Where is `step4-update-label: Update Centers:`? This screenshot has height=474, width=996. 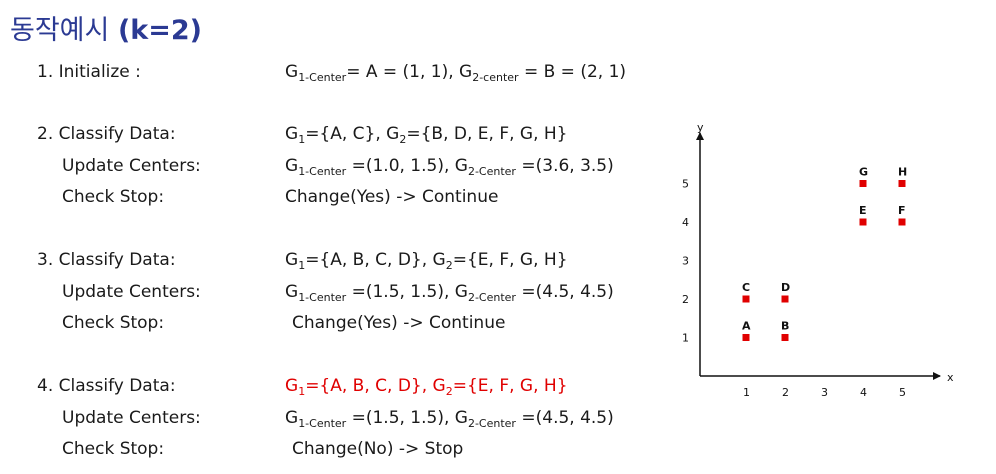
step4-update-label: Update Centers: is located at coordinates (131, 418).